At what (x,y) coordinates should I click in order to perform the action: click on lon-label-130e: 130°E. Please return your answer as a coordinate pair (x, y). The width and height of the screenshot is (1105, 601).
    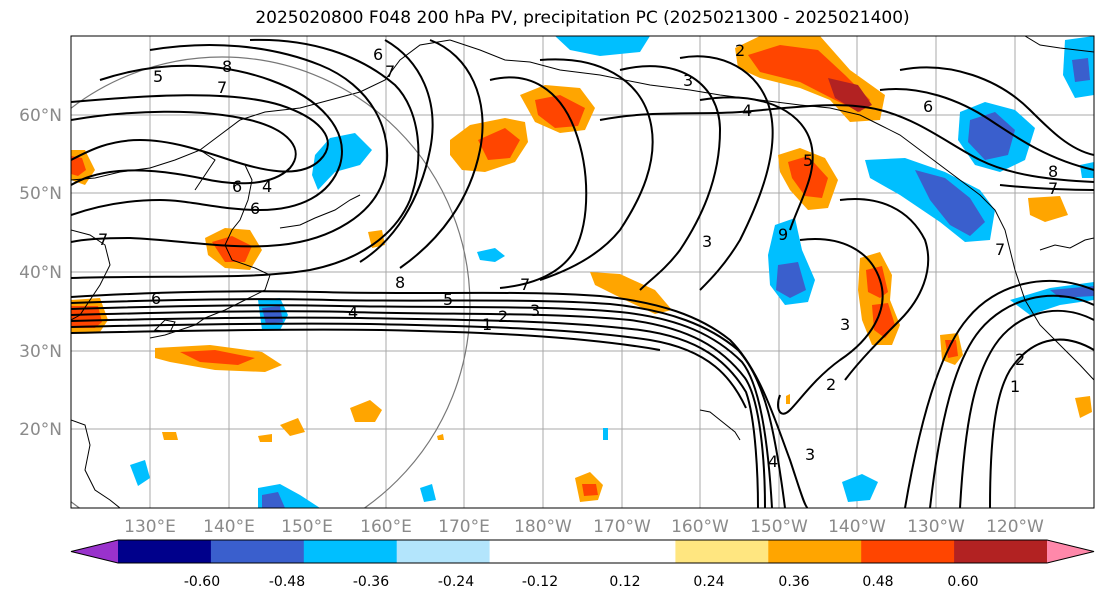
    Looking at the image, I should click on (150, 527).